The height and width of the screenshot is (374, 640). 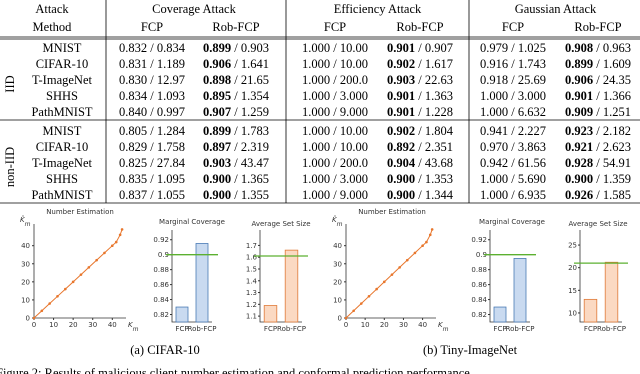 I want to click on fcp-cell: 0.916 / 1.743, so click(x=513, y=64).